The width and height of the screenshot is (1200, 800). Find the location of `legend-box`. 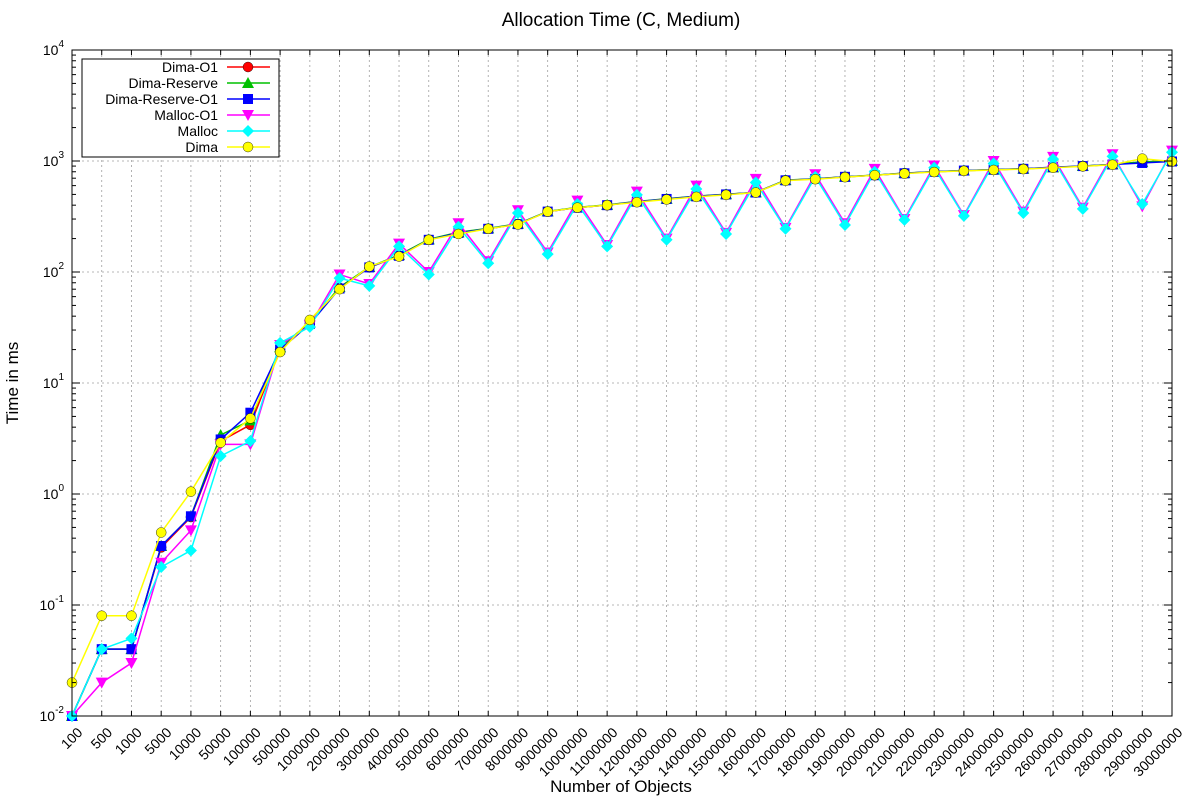

legend-box is located at coordinates (180, 108).